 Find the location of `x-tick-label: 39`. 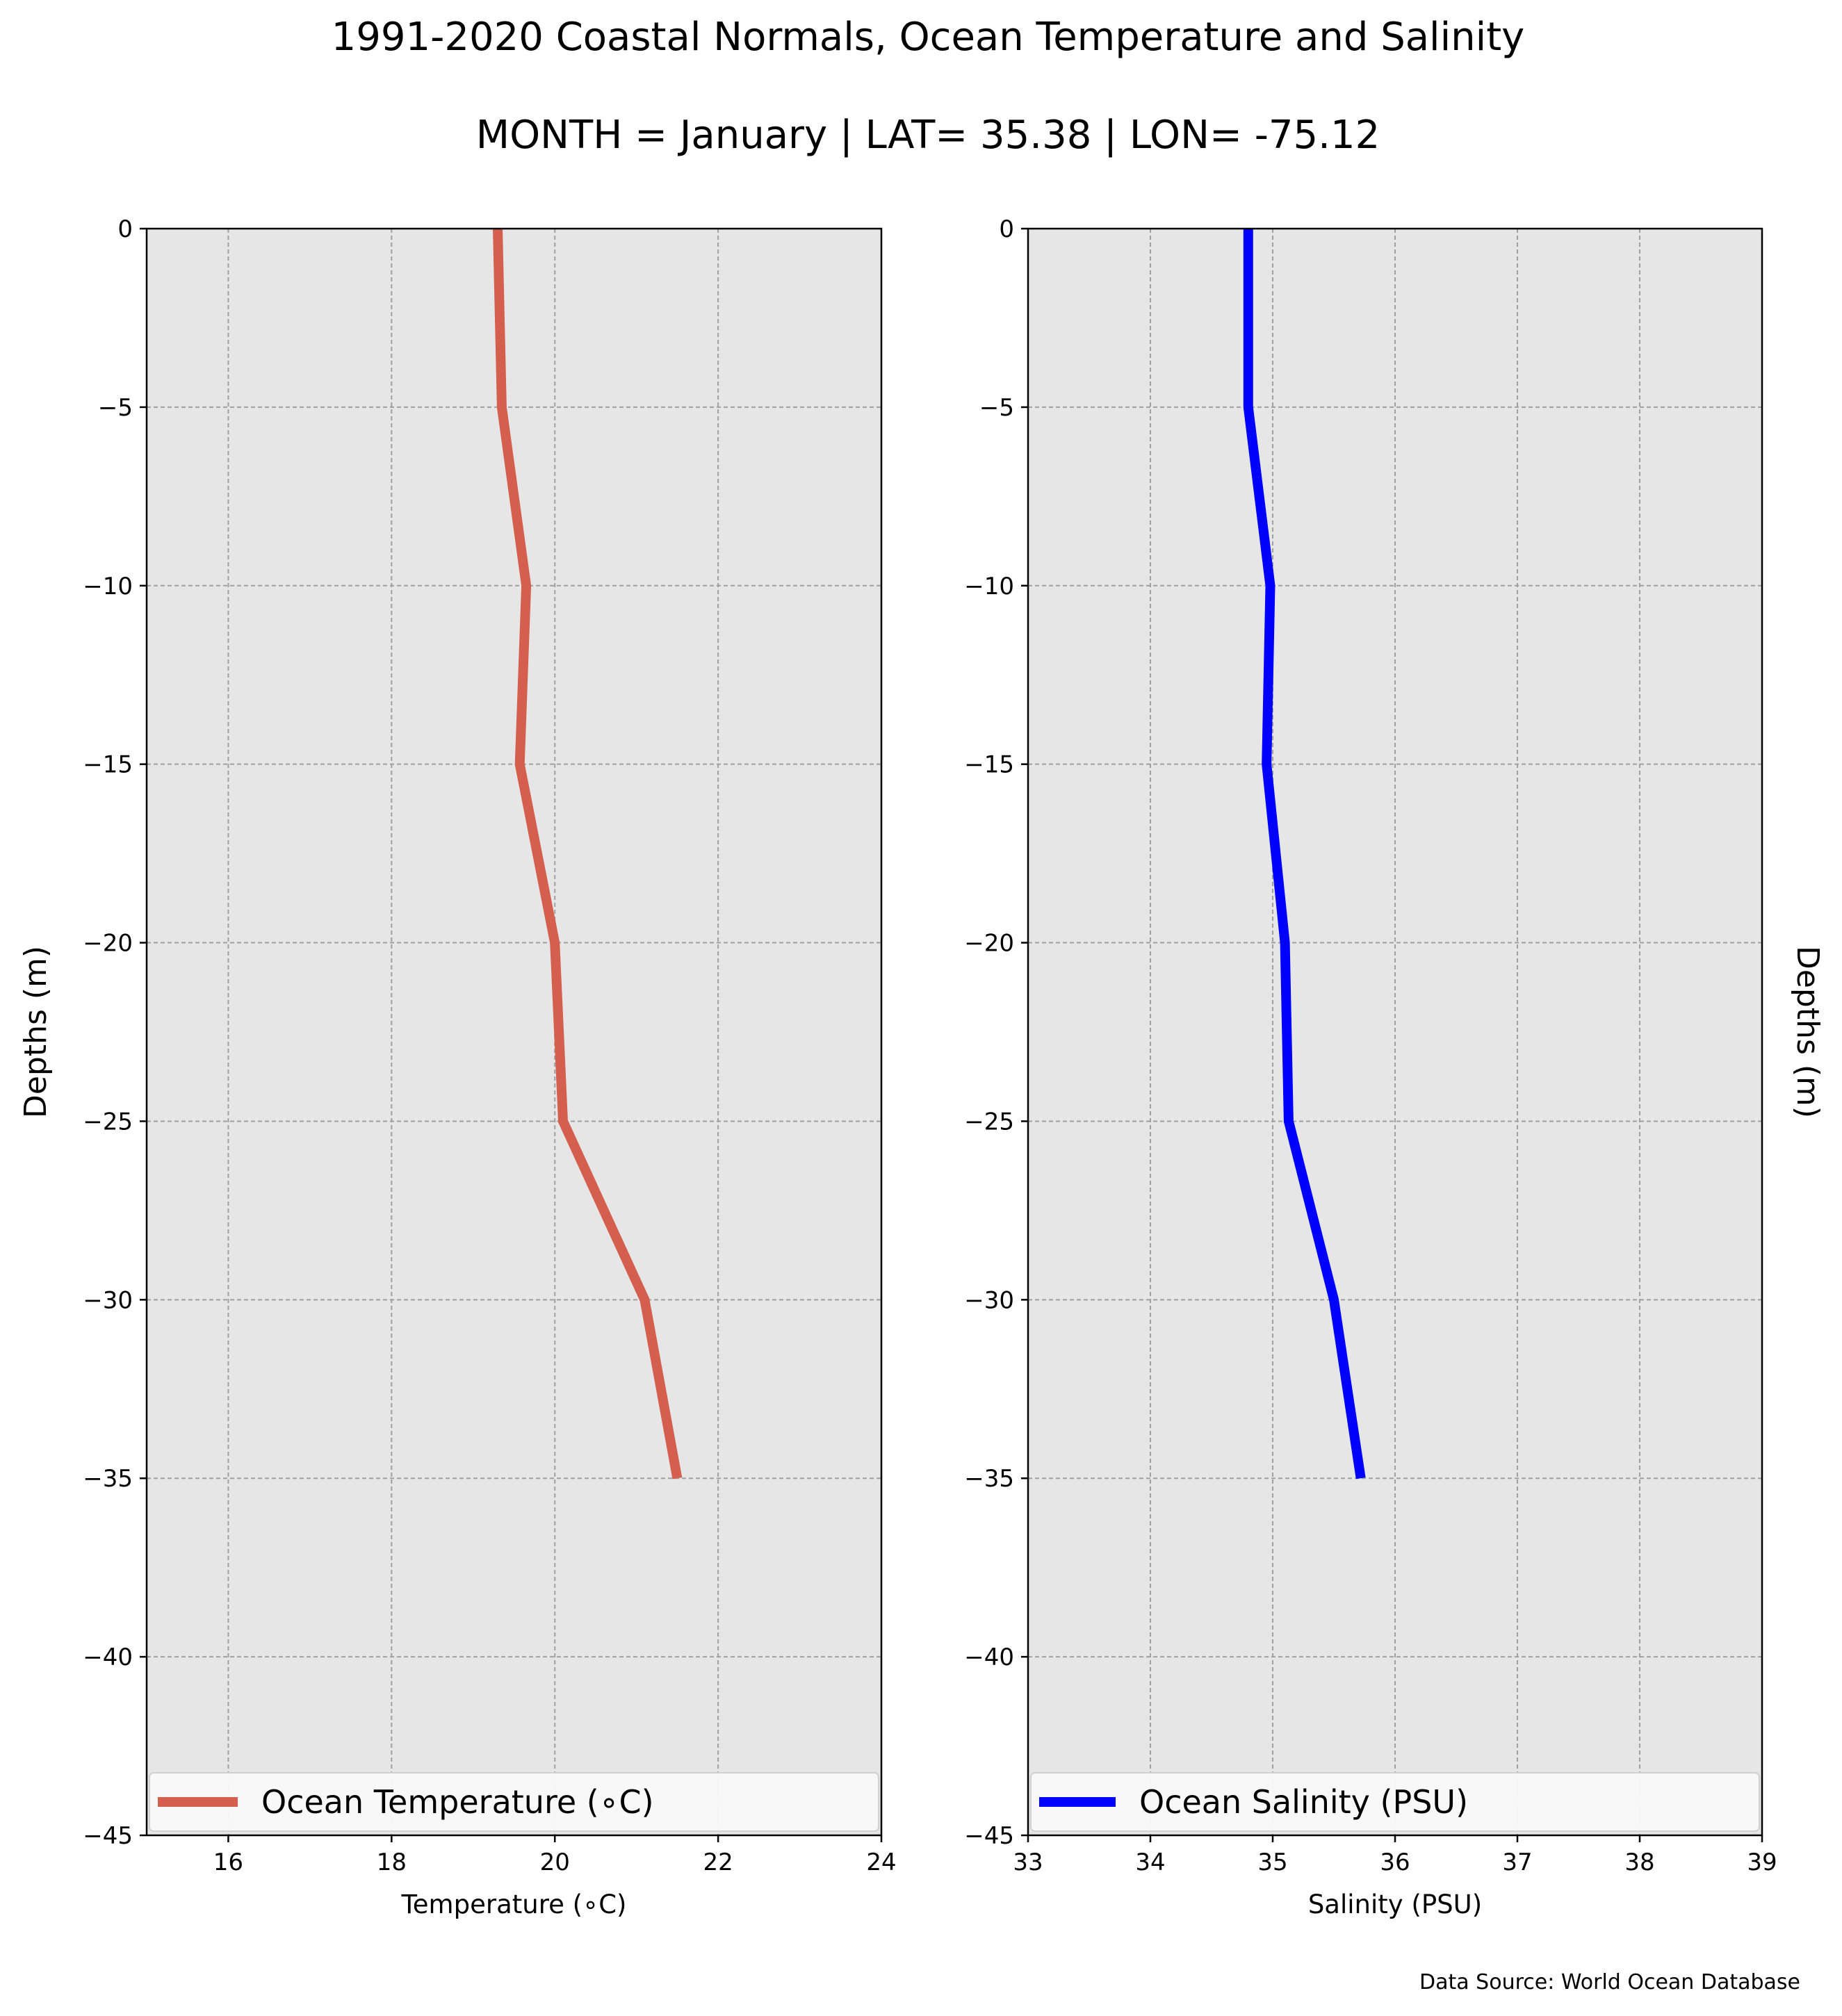

x-tick-label: 39 is located at coordinates (1762, 1863).